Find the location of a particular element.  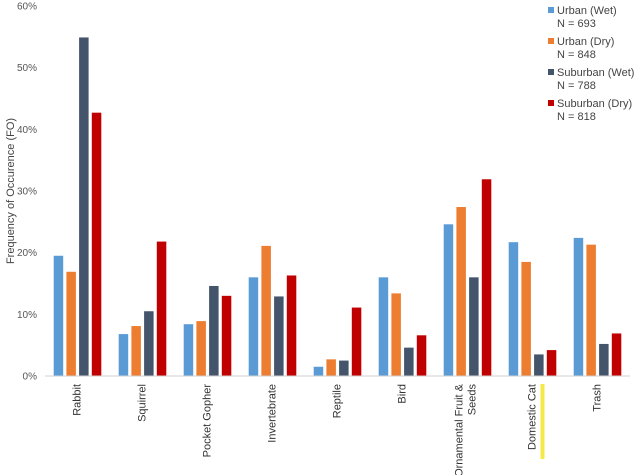

category-label: Ornamental Fruit & is located at coordinates (460, 429).